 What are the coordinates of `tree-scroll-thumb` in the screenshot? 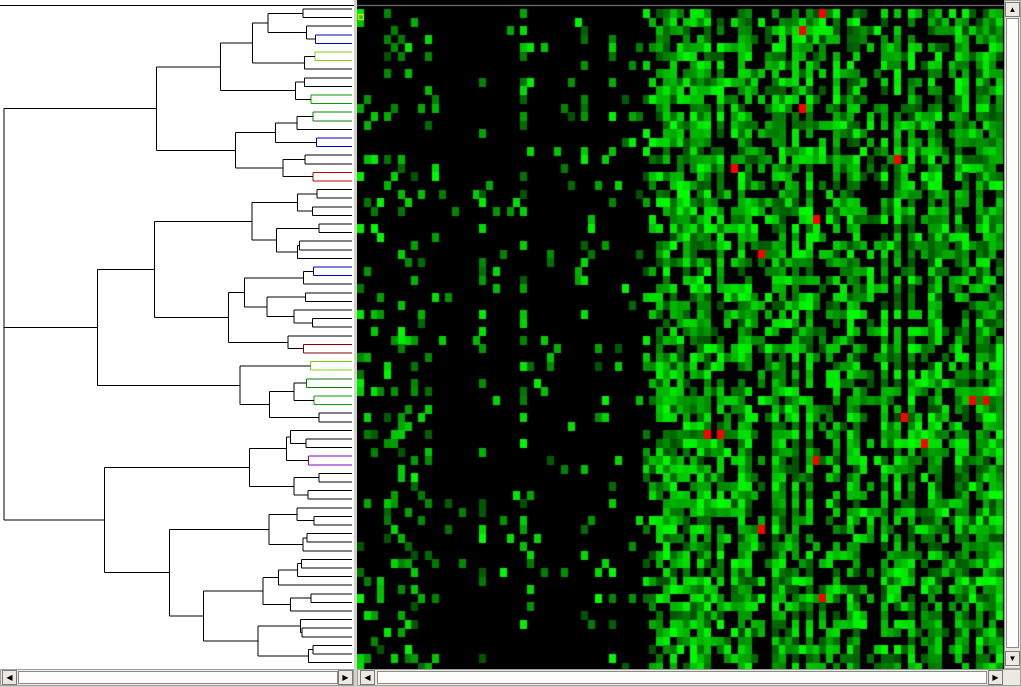 It's located at (178, 677).